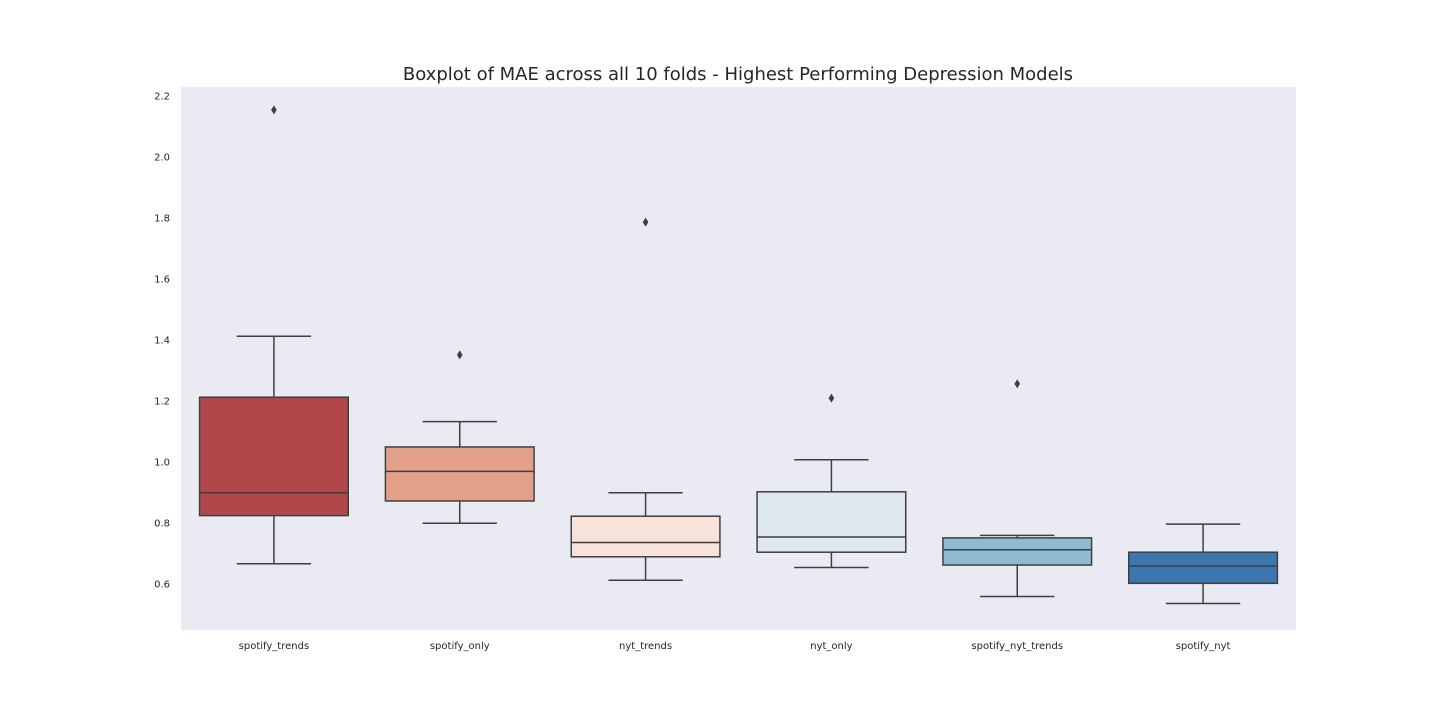  I want to click on x-tick-label: spotify_only, so click(460, 646).